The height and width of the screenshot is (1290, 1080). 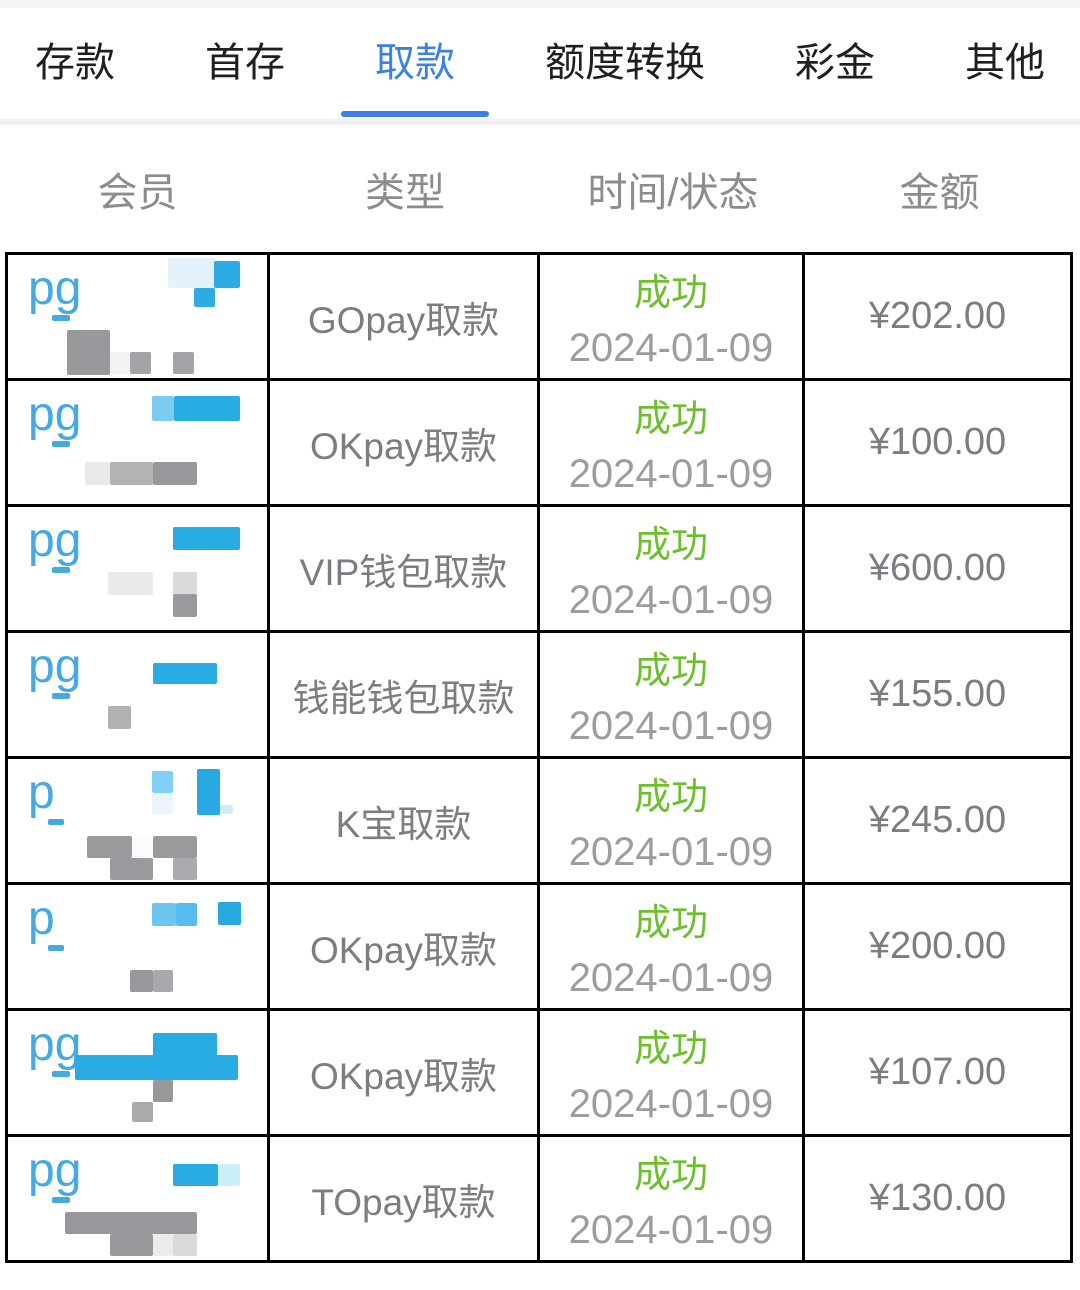 I want to click on row-amount: ¥600.00, so click(x=937, y=568).